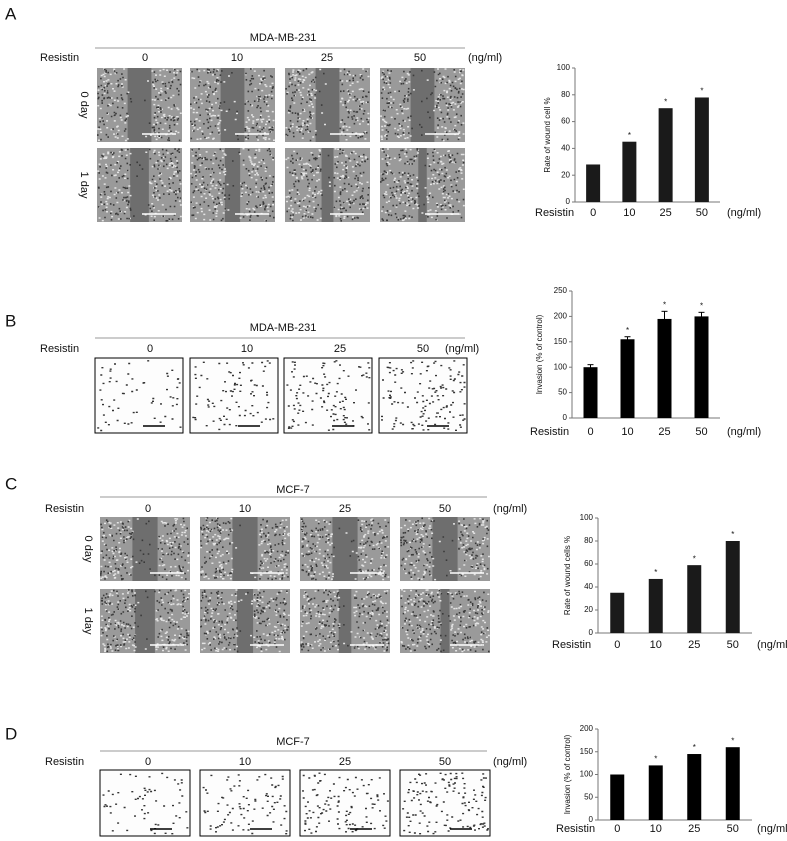 This screenshot has width=787, height=841. What do you see at coordinates (565, 121) in the screenshot?
I see `y-tick-label: 60` at bounding box center [565, 121].